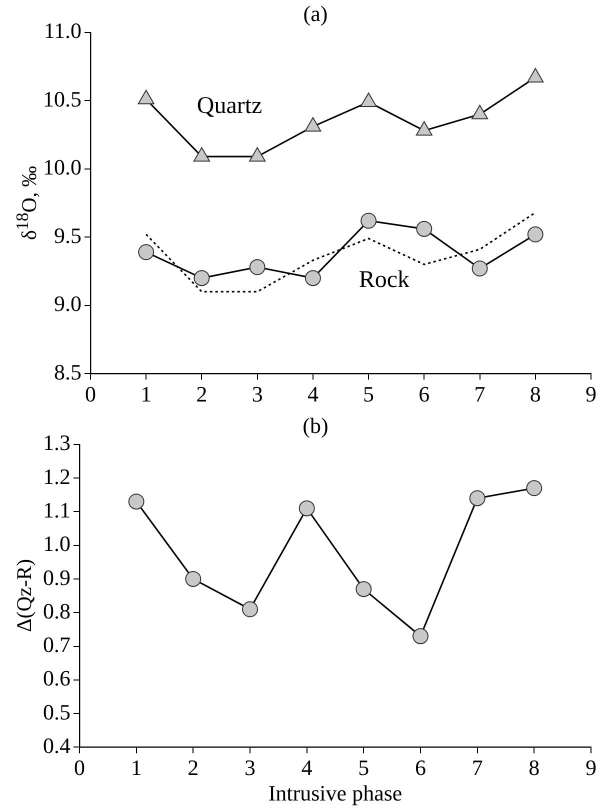  What do you see at coordinates (335, 793) in the screenshot?
I see `x-axis-title: Intrusive phase` at bounding box center [335, 793].